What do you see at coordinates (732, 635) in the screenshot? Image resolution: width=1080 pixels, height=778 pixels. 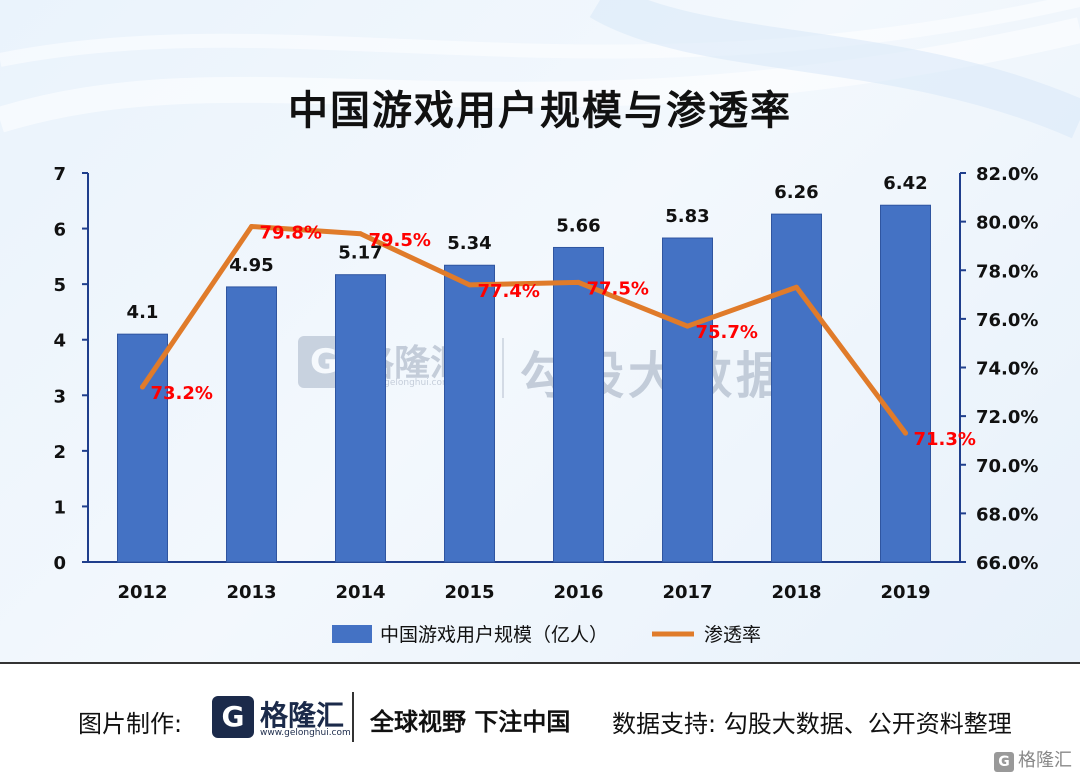 I see `legend-line-label: 渗透率` at bounding box center [732, 635].